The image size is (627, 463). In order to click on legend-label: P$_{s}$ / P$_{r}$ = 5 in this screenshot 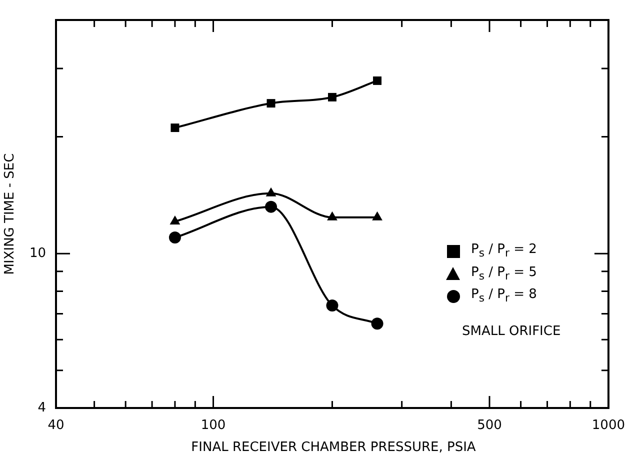, I will do `click(504, 274)`.